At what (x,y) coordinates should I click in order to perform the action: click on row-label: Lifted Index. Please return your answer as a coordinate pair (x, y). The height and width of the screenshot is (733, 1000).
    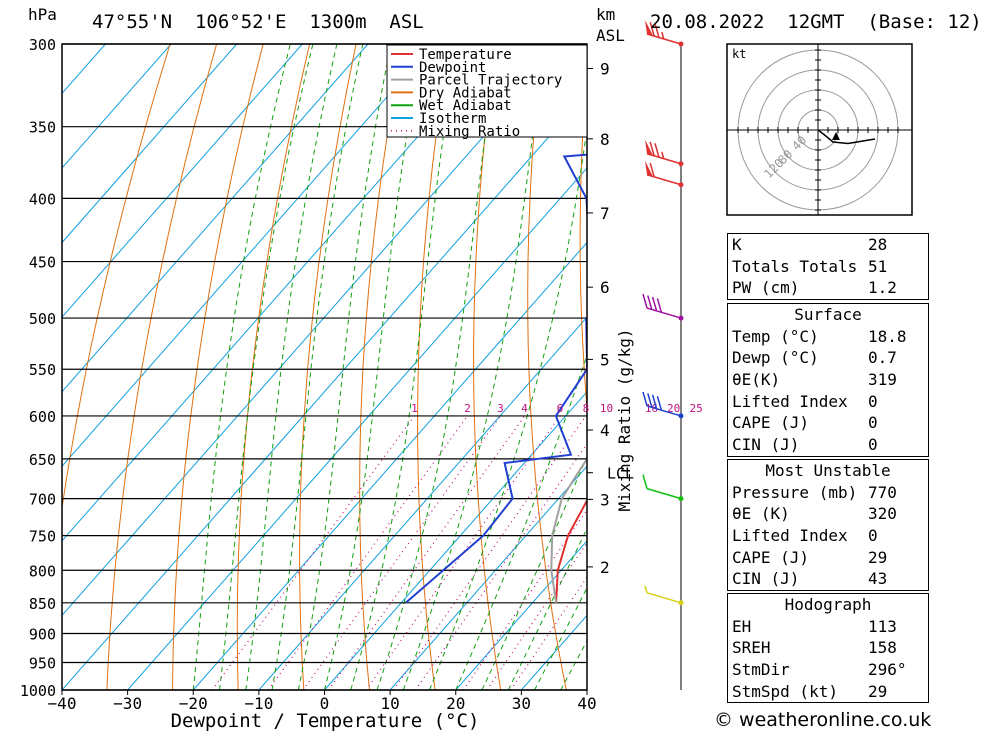
    Looking at the image, I should click on (790, 536).